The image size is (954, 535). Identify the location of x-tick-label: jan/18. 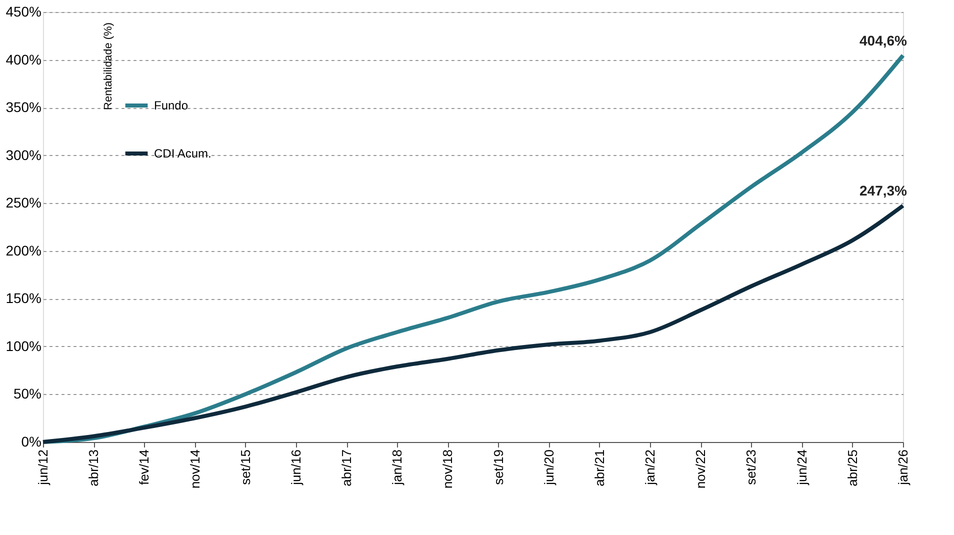
(397, 468).